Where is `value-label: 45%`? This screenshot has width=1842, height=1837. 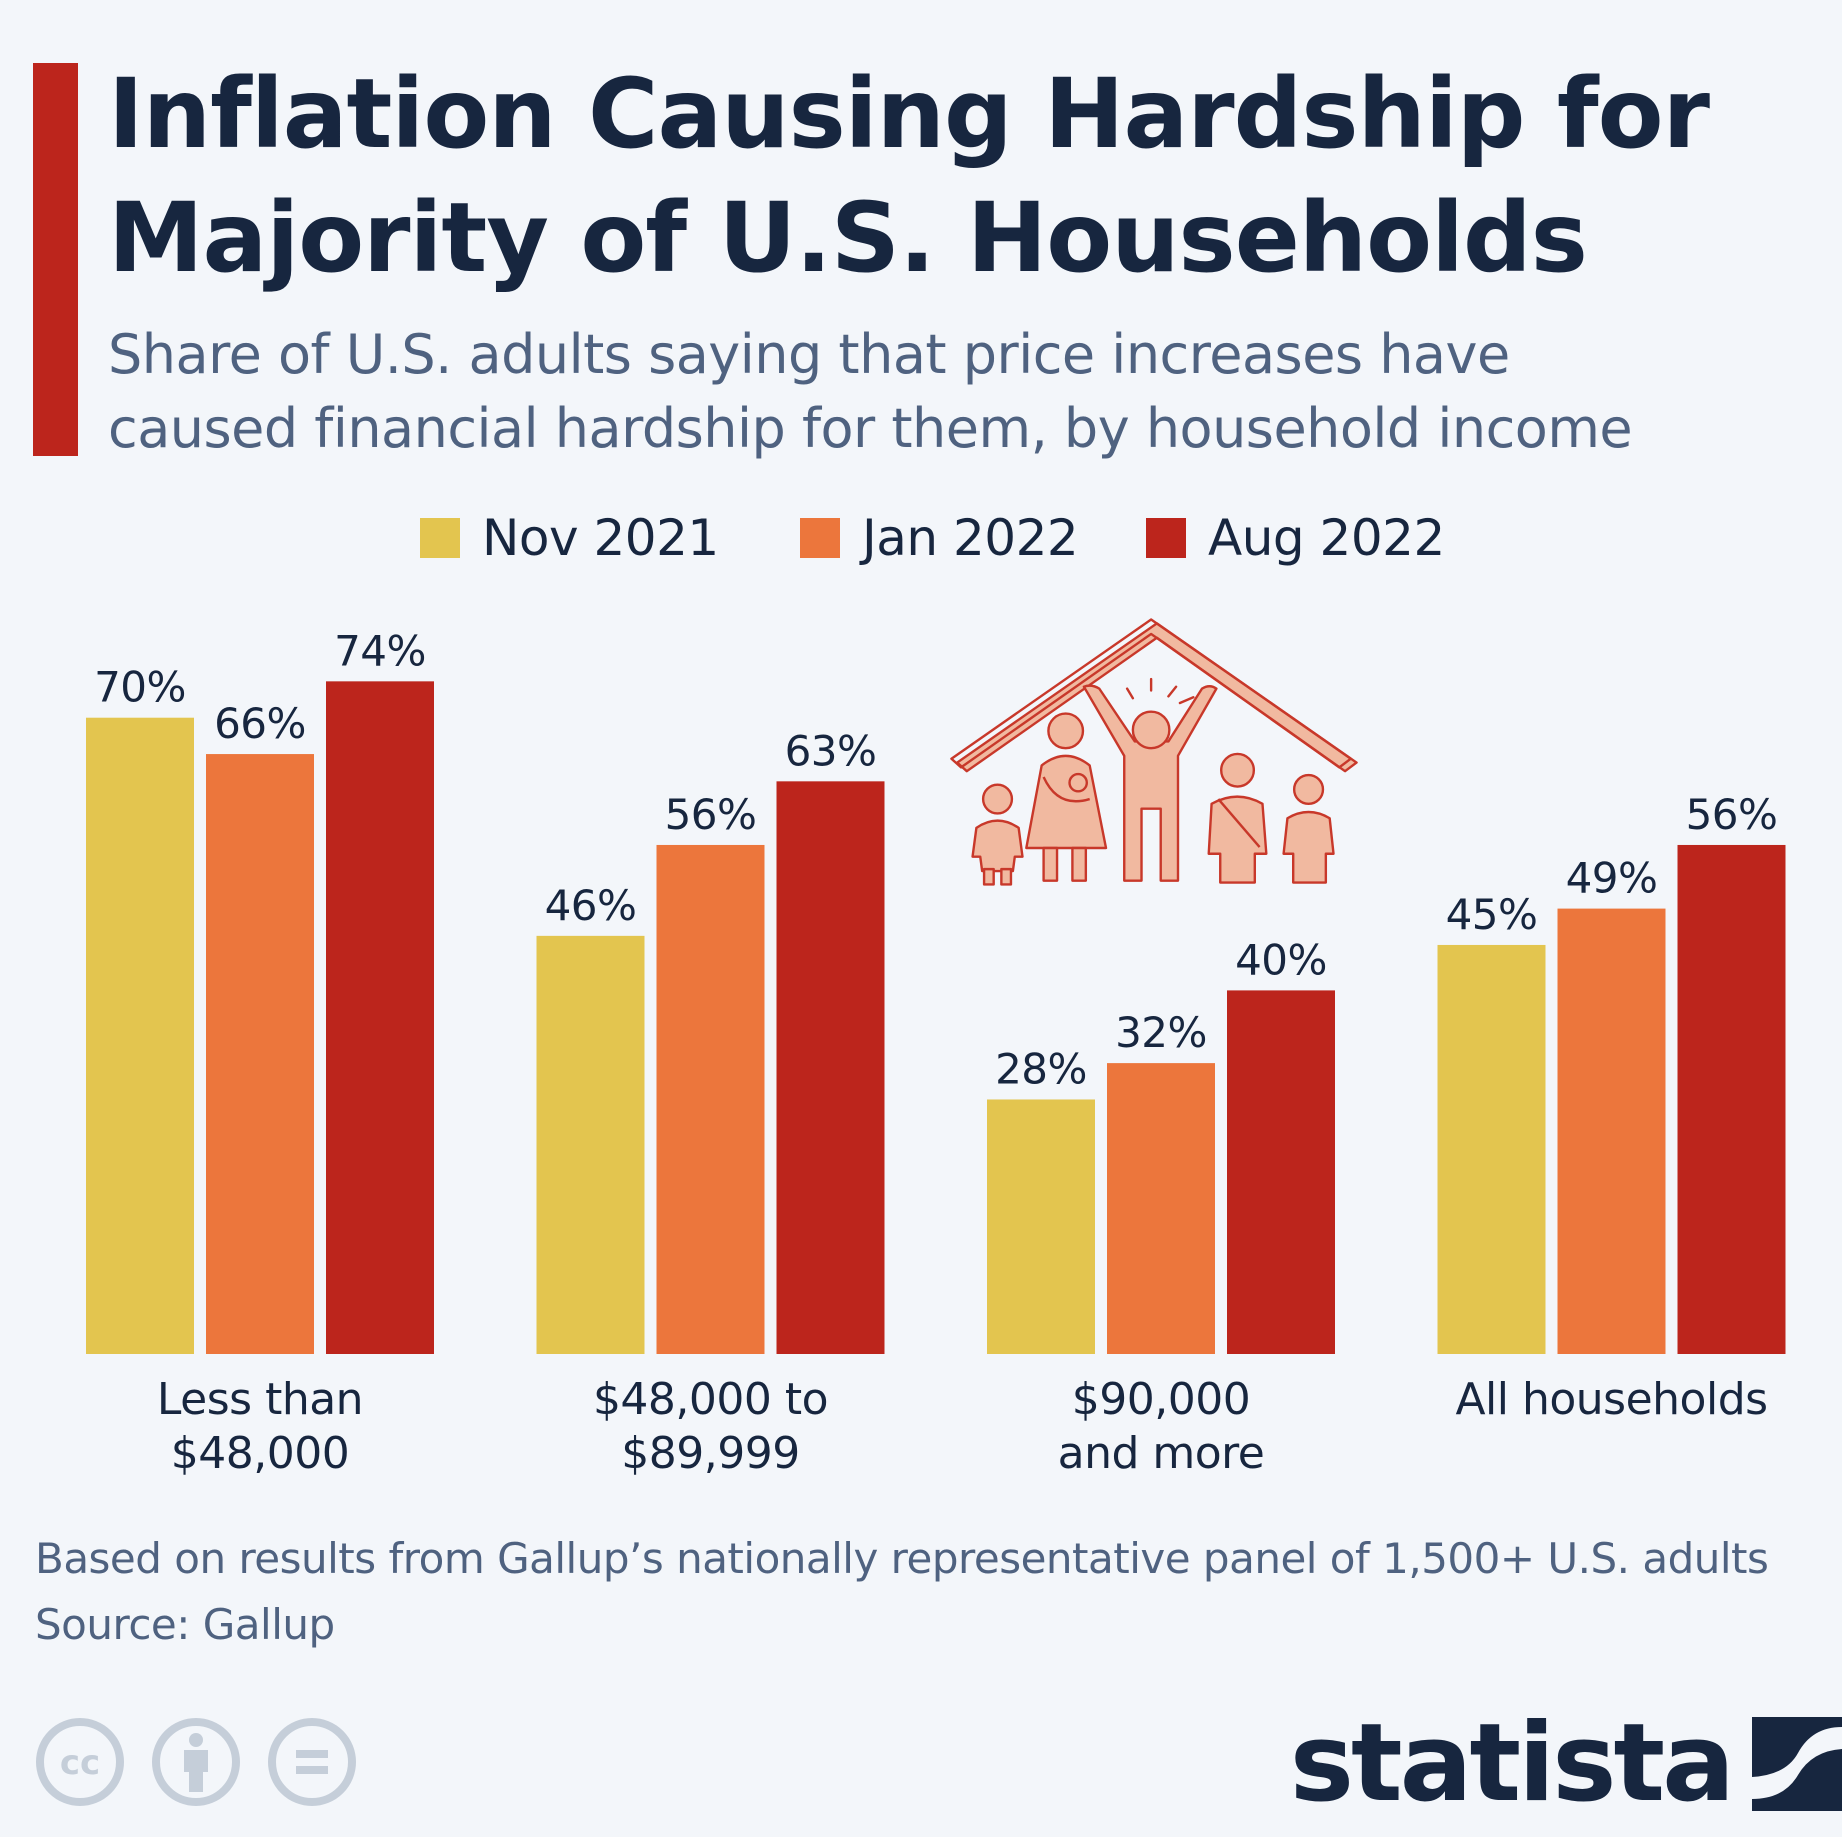
value-label: 45% is located at coordinates (1492, 914).